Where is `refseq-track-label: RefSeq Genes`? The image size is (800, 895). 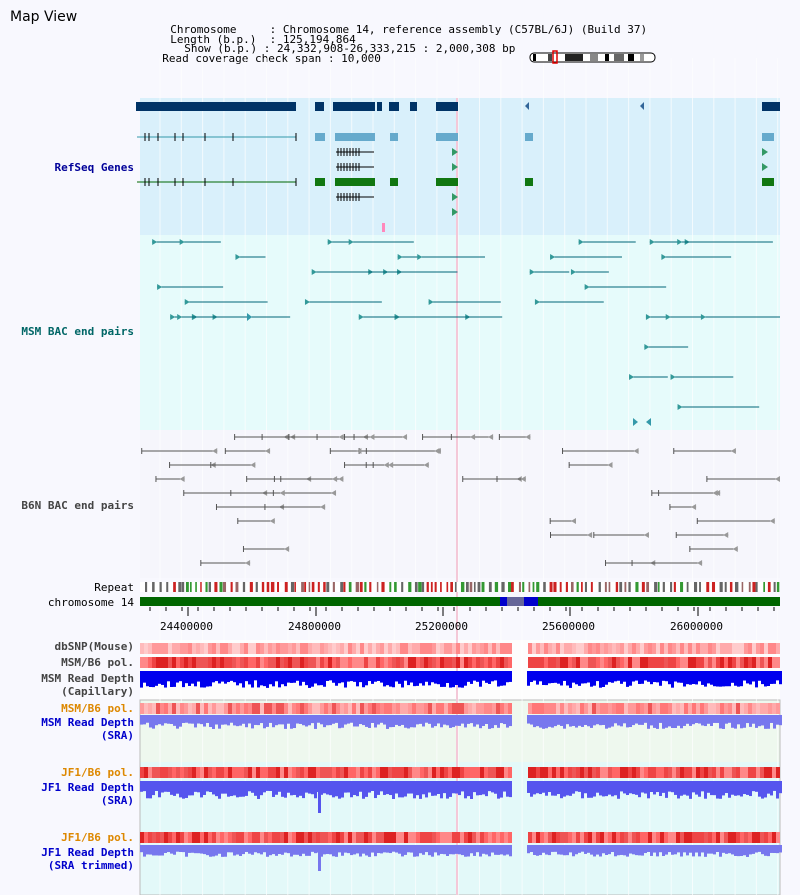 refseq-track-label: RefSeq Genes is located at coordinates (94, 167).